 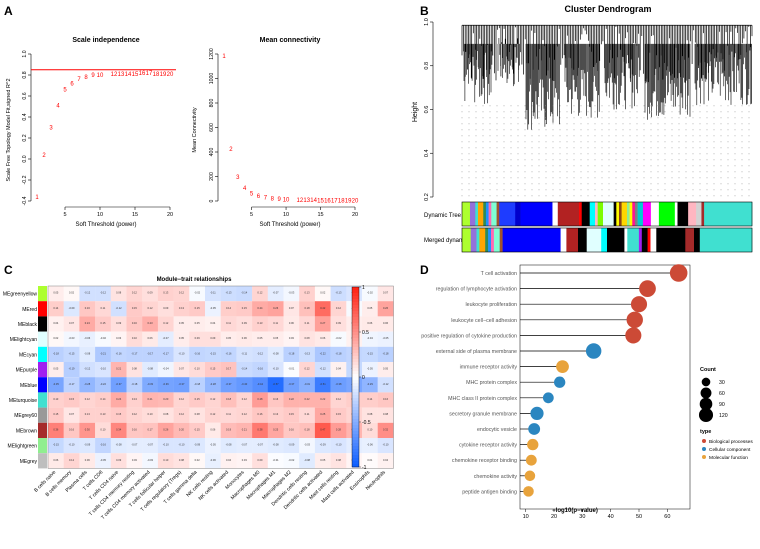 What do you see at coordinates (29, 462) in the screenshot?
I see `row-label: MEgrey` at bounding box center [29, 462].